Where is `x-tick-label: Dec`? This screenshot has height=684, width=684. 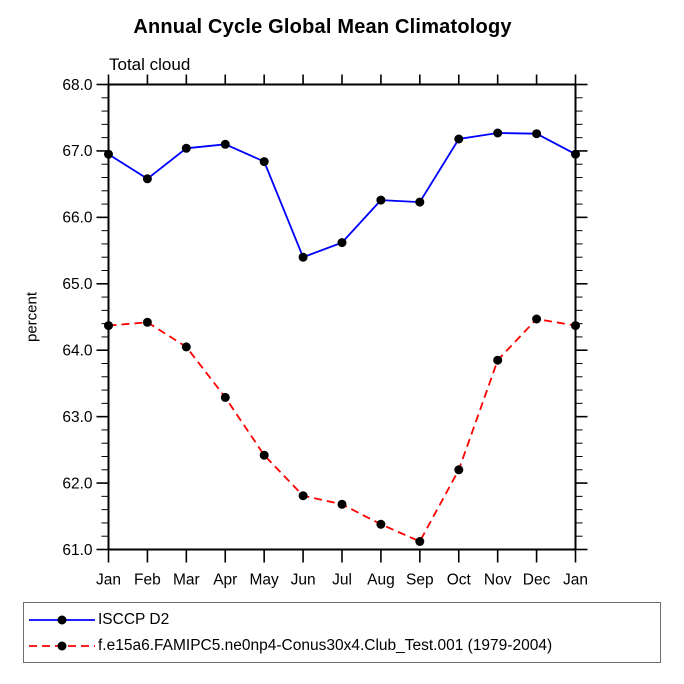
x-tick-label: Dec is located at coordinates (537, 580).